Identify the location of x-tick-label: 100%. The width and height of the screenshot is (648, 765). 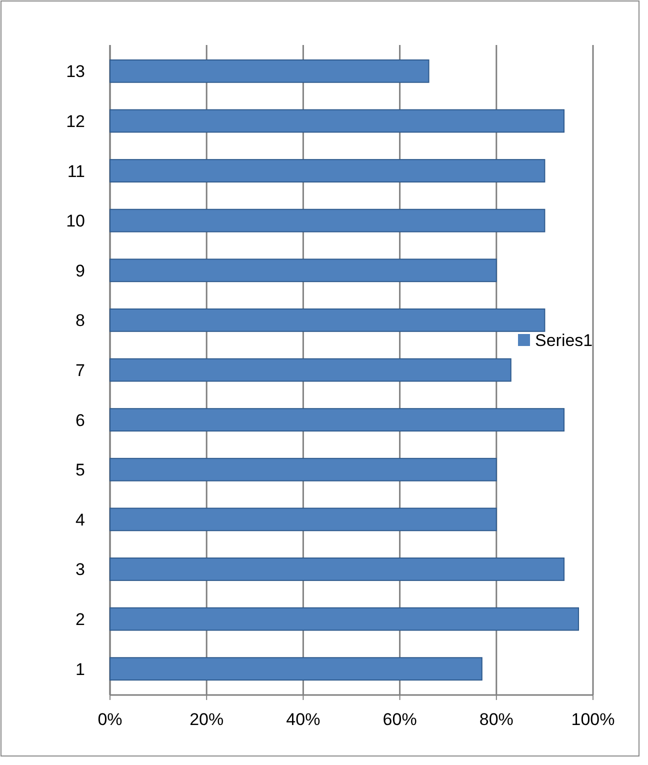
(593, 719).